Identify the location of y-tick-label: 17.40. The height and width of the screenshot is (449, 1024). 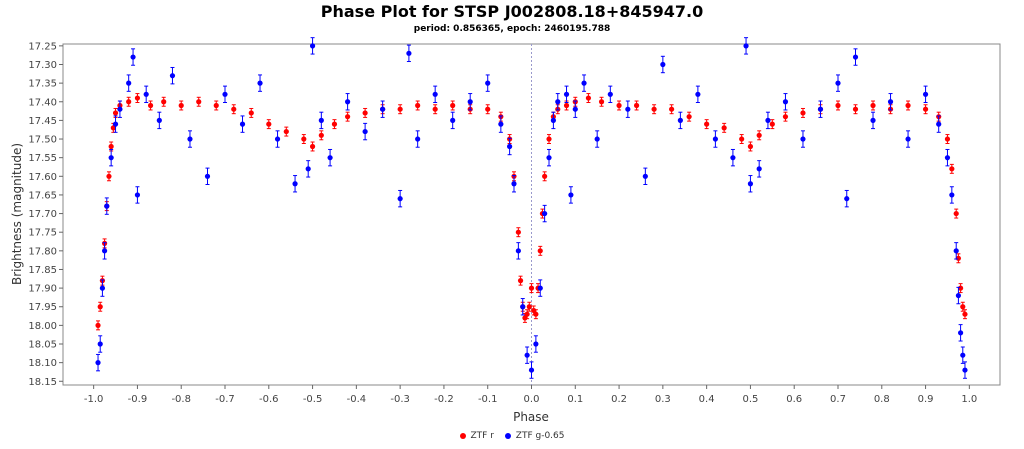
(42, 102).